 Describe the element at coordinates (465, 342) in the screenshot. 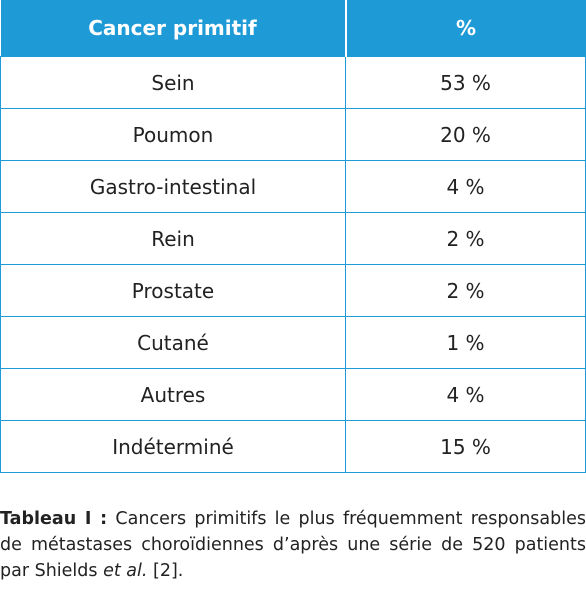

I see `percent-cell: 1 %` at that location.